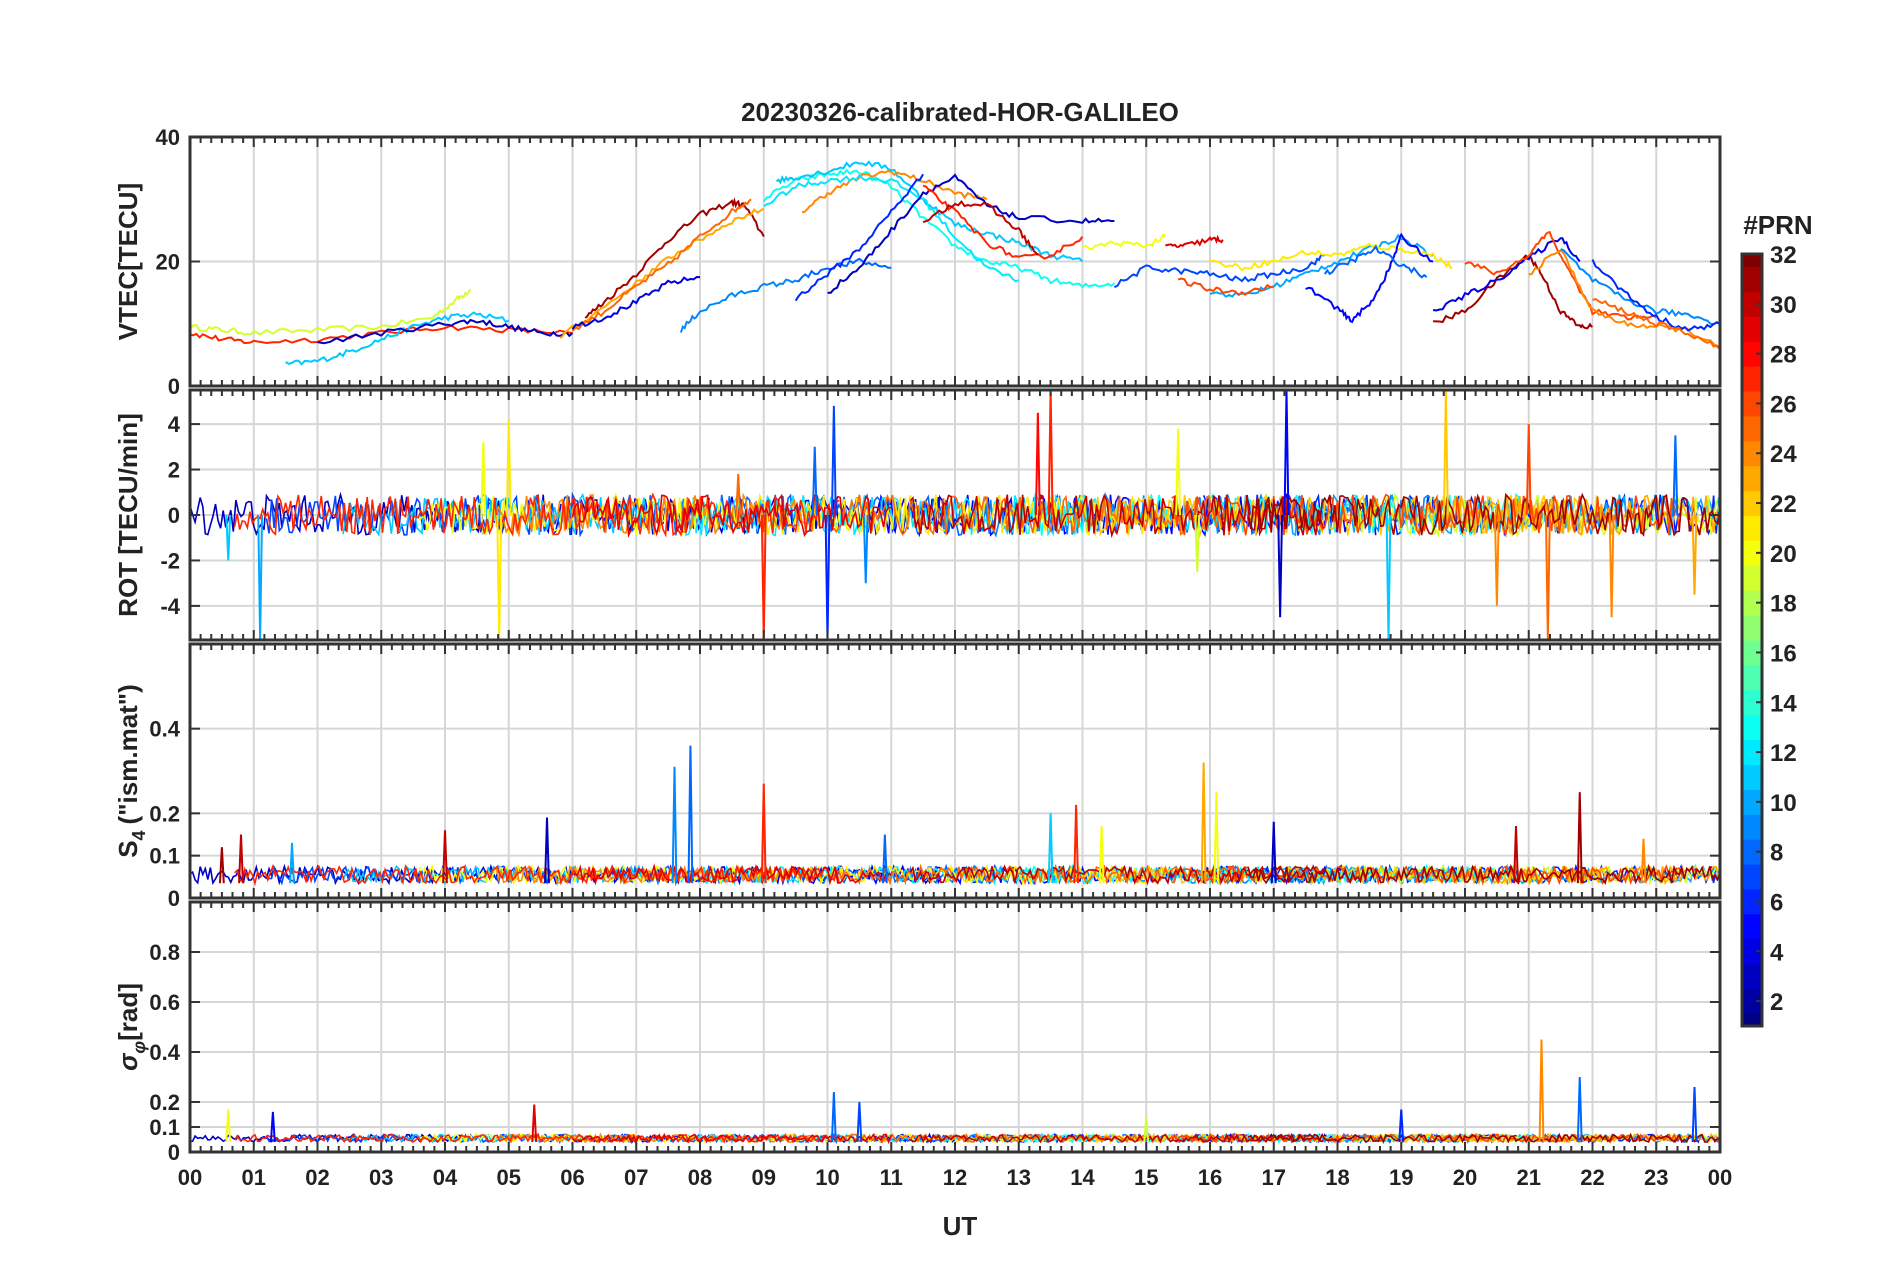  I want to click on x-tick-label: 00, so click(1720, 1177).